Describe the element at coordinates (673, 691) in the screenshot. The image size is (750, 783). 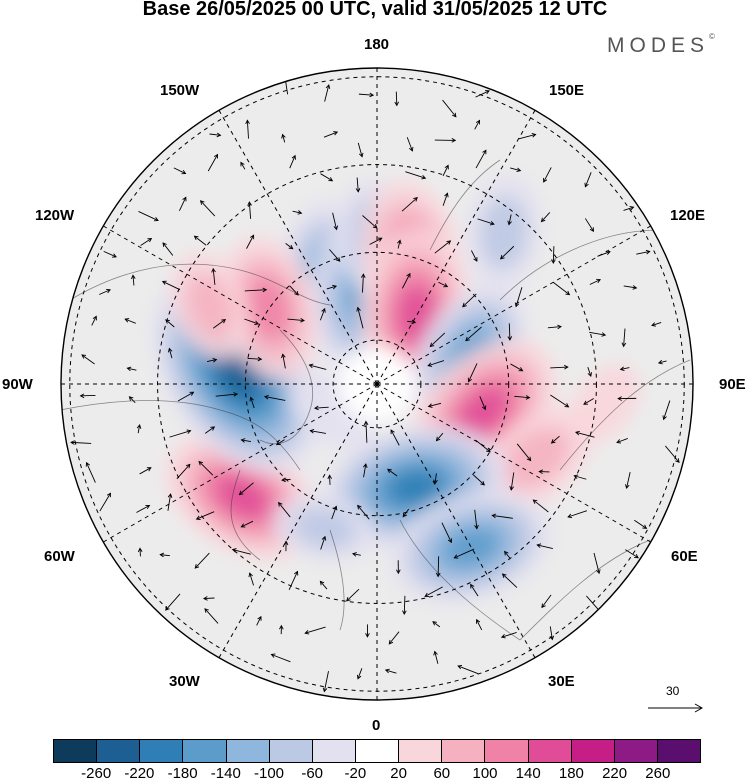
I see `reference-vector-label: 30` at that location.